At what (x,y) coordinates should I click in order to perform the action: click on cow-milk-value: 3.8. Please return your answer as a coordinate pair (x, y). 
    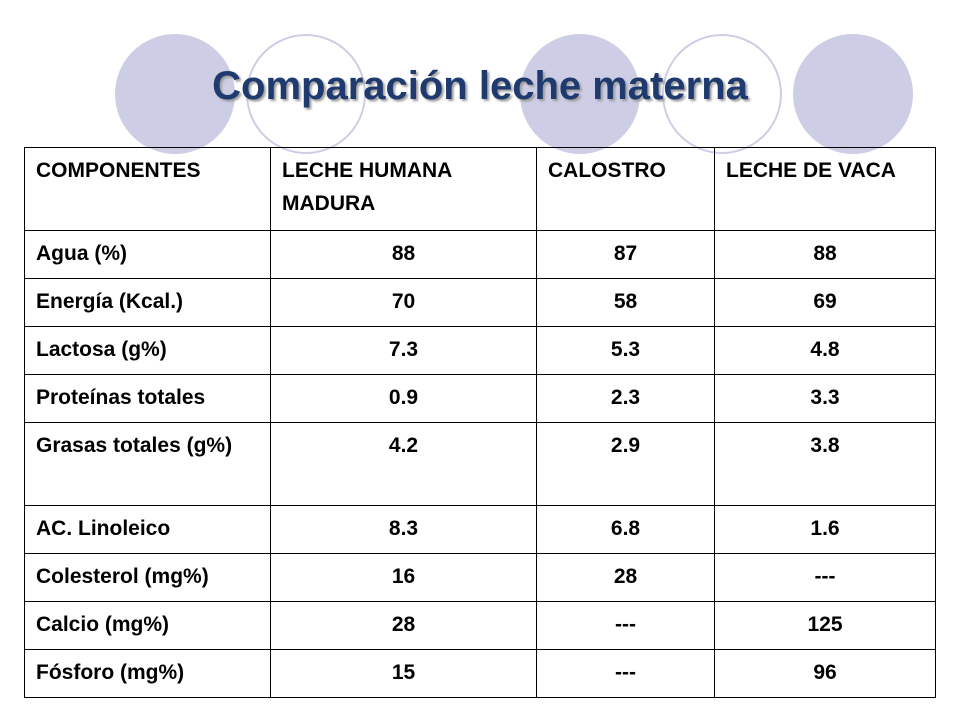
    Looking at the image, I should click on (825, 464).